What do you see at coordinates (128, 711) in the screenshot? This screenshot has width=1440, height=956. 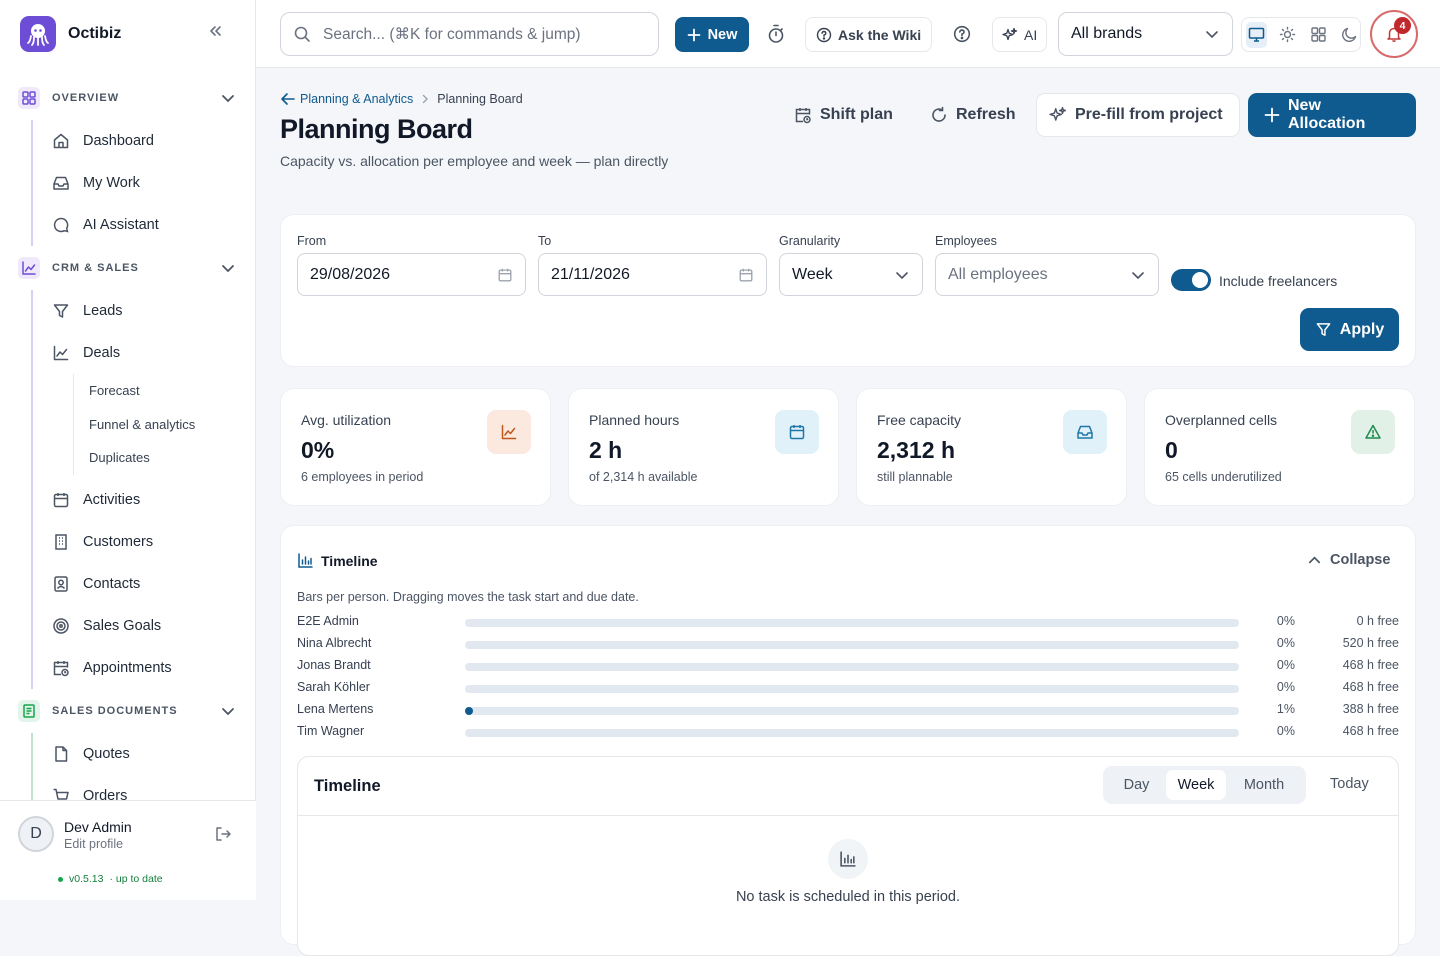 I see `section-sales-documents: SALES DOCUMENTS` at bounding box center [128, 711].